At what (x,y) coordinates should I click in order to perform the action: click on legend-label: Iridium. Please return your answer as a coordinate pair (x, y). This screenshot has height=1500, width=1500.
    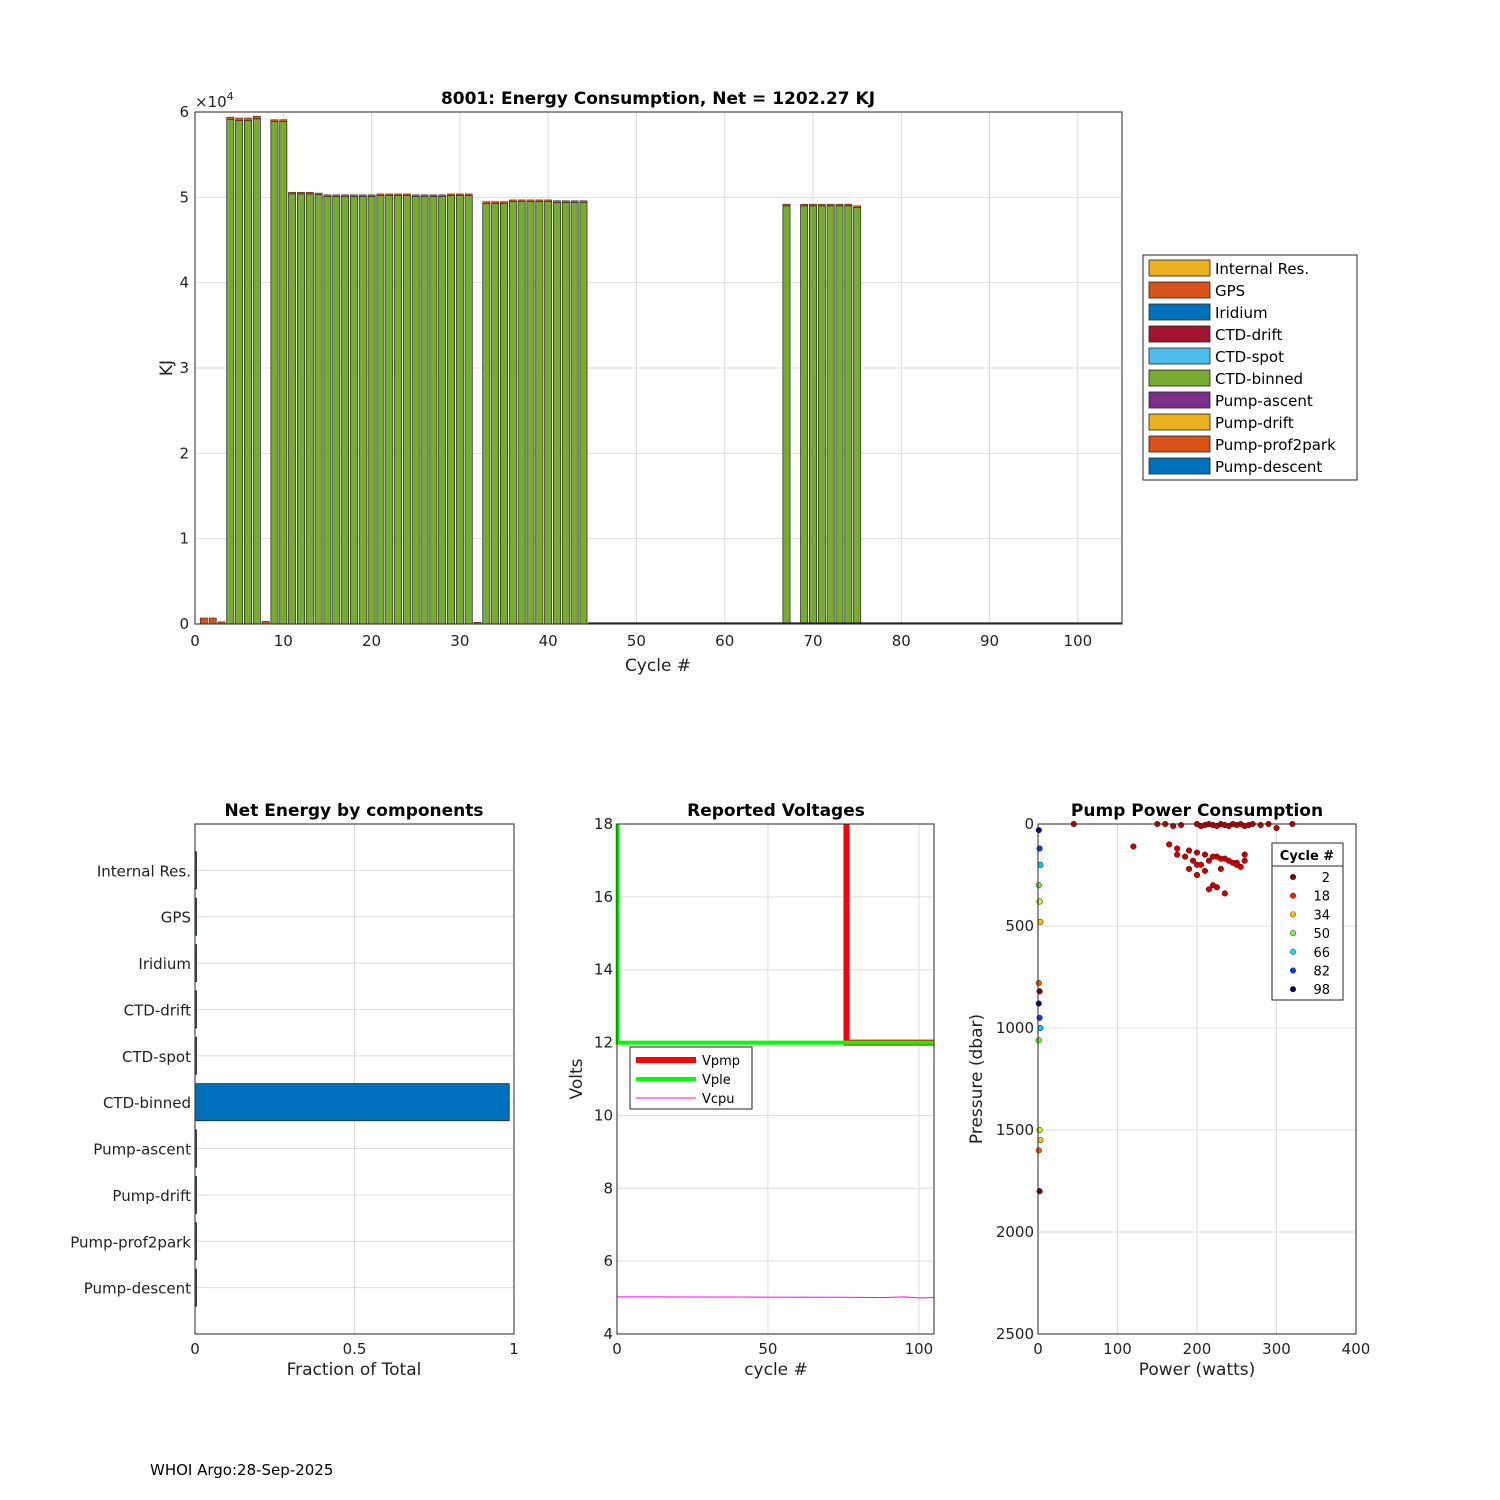
    Looking at the image, I should click on (1241, 313).